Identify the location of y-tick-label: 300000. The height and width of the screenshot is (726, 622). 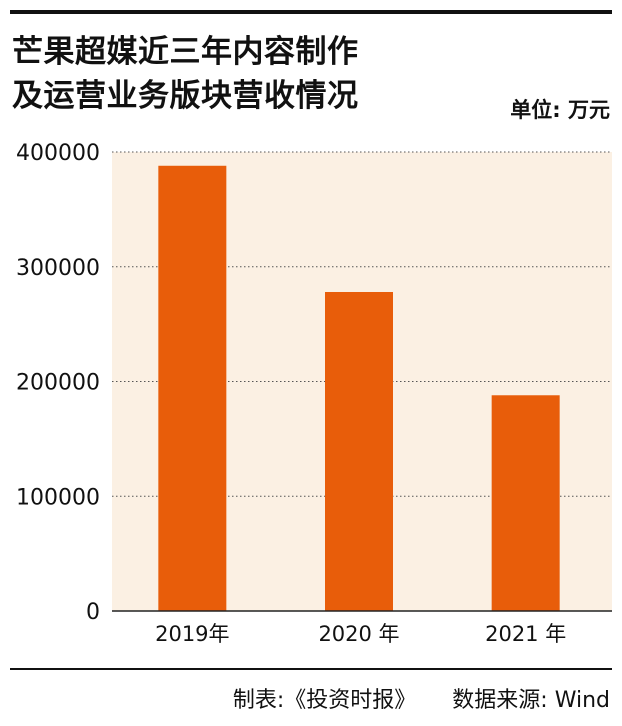
(58, 268).